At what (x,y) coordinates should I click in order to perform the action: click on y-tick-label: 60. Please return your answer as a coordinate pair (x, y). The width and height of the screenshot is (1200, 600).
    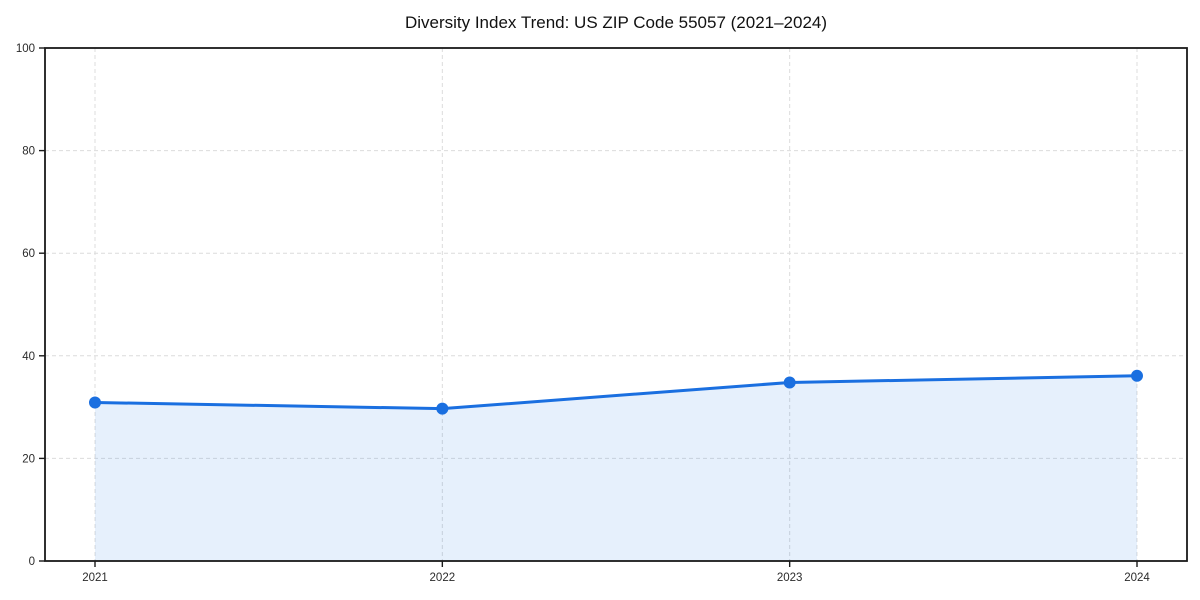
    Looking at the image, I should click on (28, 254).